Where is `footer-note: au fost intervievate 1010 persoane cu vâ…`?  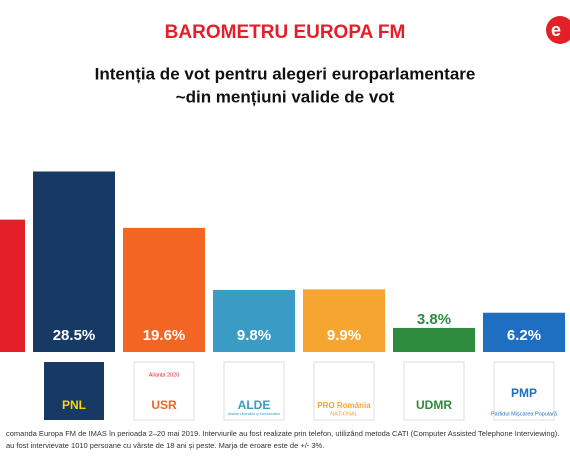 footer-note: au fost intervievate 1010 persoane cu vâ… is located at coordinates (165, 445).